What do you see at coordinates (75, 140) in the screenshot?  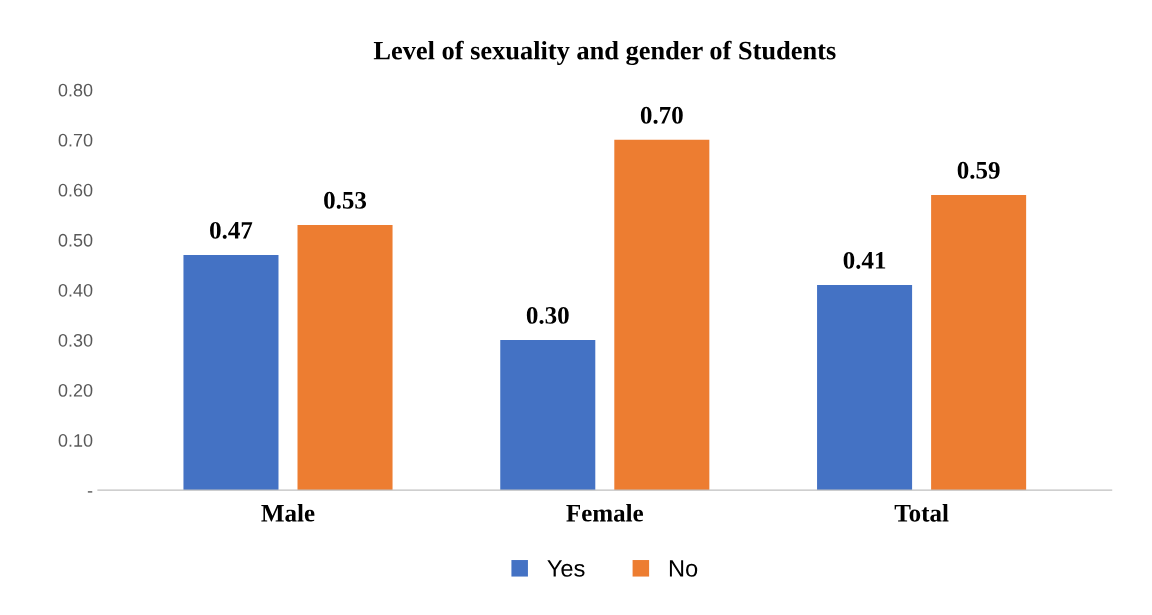 I see `y-tick-label: 0.70` at bounding box center [75, 140].